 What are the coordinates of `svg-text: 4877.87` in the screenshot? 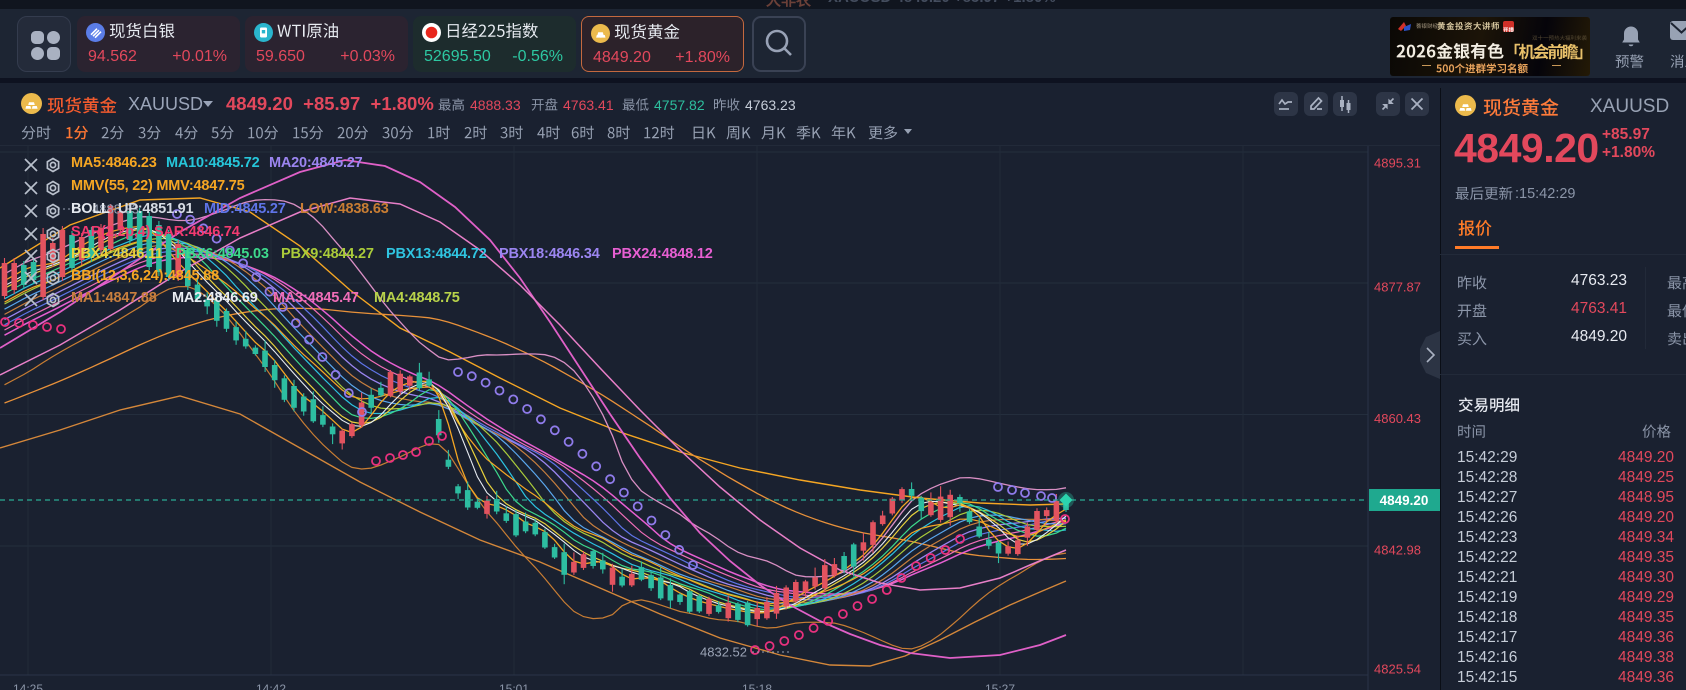 It's located at (1397, 287).